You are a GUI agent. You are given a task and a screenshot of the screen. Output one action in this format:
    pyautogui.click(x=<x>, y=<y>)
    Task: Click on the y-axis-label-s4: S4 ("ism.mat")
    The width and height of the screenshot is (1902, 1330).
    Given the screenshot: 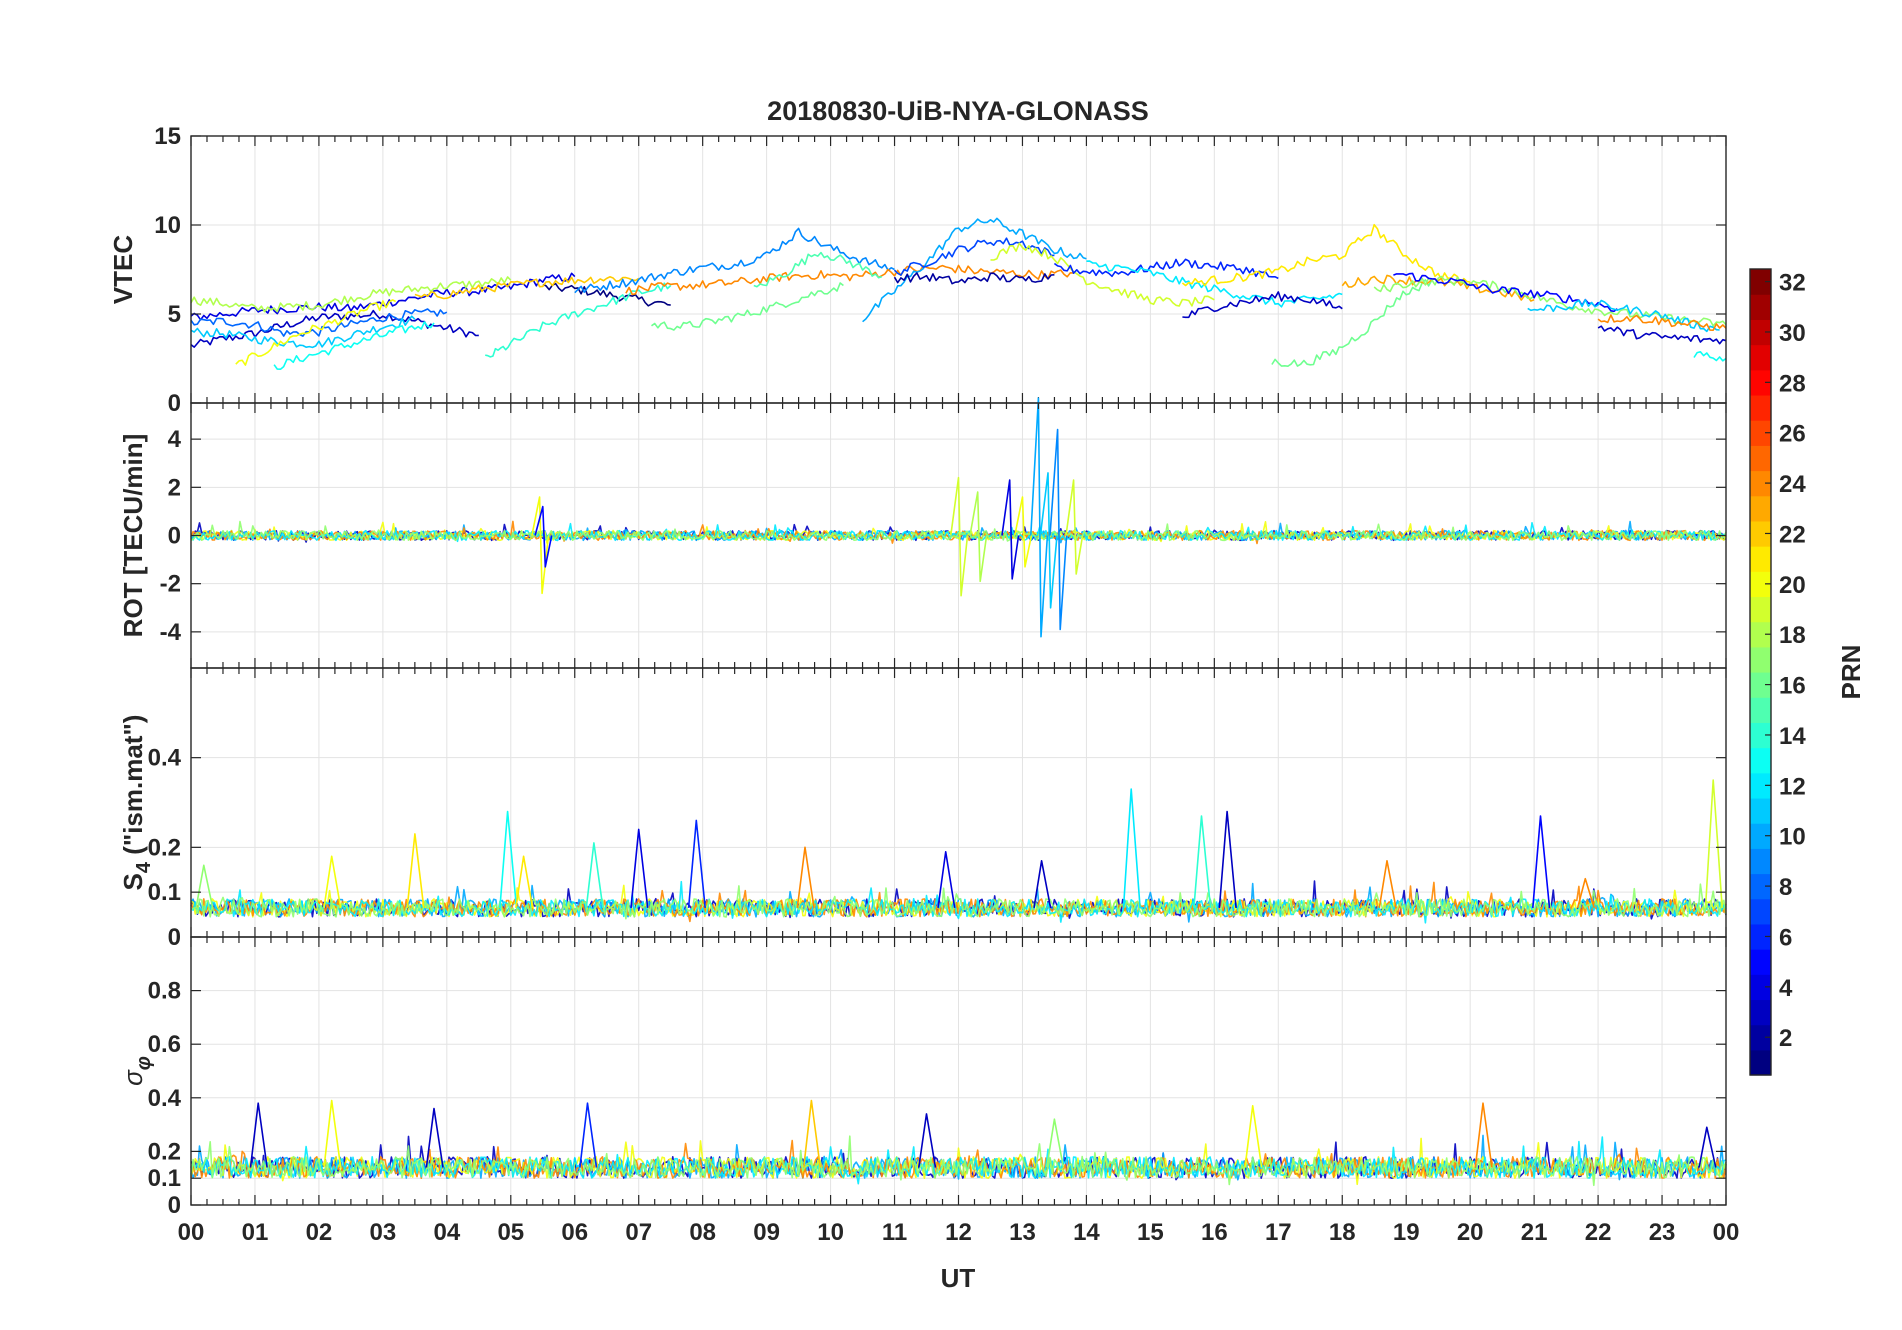 What is the action you would take?
    pyautogui.click(x=136, y=803)
    